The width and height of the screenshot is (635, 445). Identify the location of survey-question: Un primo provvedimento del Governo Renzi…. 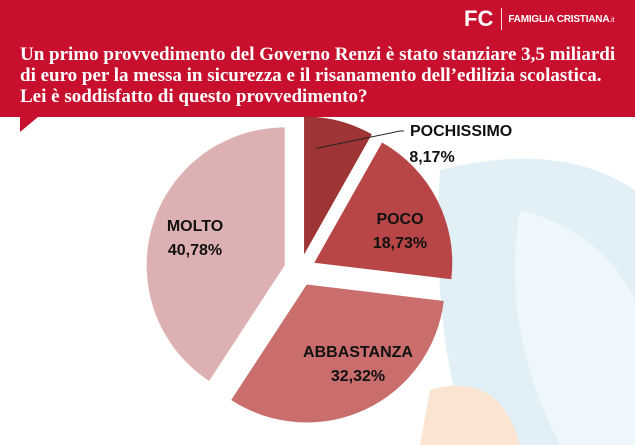
(318, 75).